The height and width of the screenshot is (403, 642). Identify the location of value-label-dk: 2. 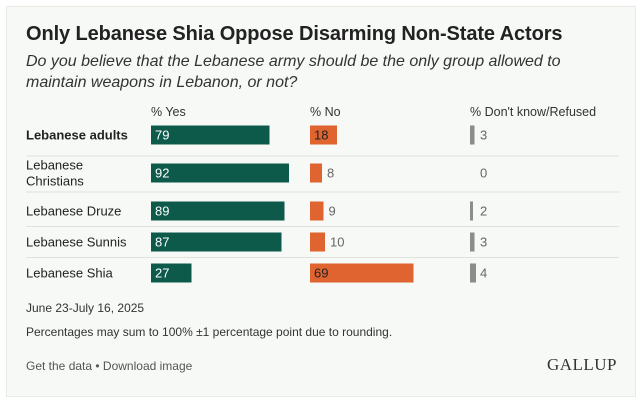
(483, 211).